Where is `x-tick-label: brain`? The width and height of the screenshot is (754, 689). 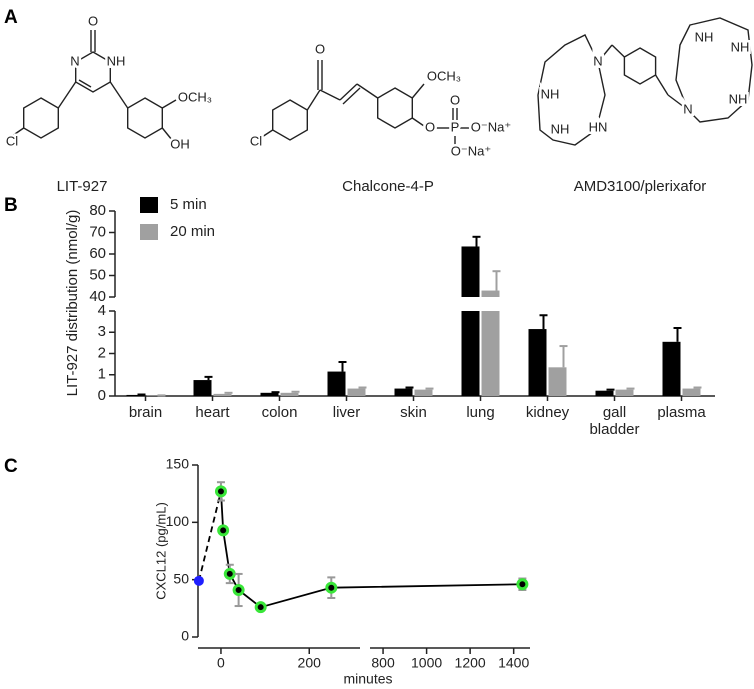 x-tick-label: brain is located at coordinates (145, 412).